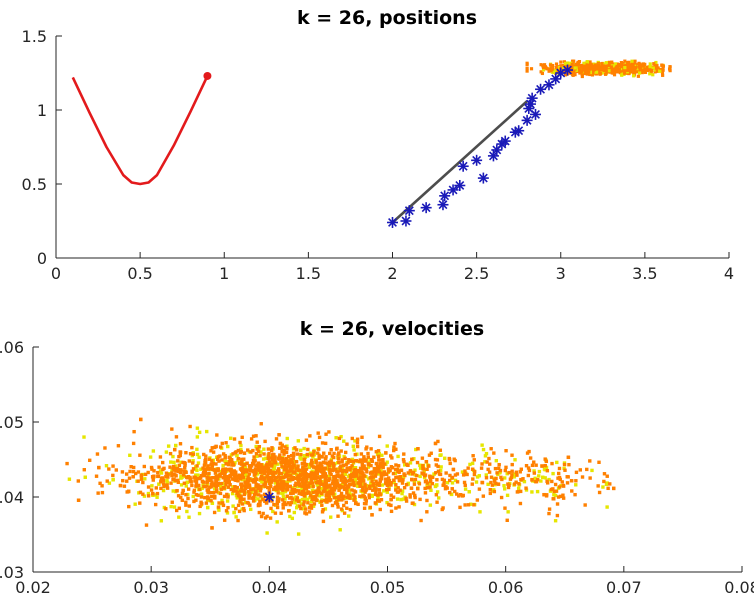 The height and width of the screenshot is (604, 754). I want to click on star-point, so click(445, 196).